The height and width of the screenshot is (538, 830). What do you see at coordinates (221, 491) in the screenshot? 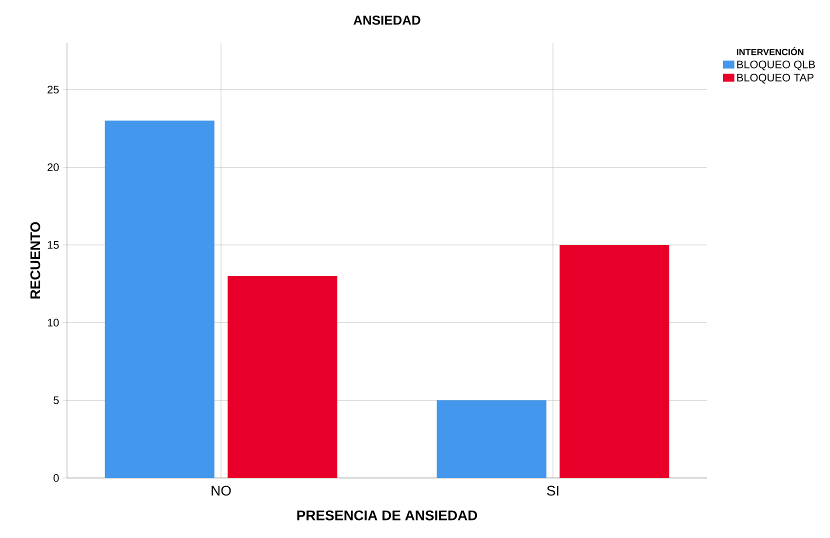
I see `x-tick-label: NO` at bounding box center [221, 491].